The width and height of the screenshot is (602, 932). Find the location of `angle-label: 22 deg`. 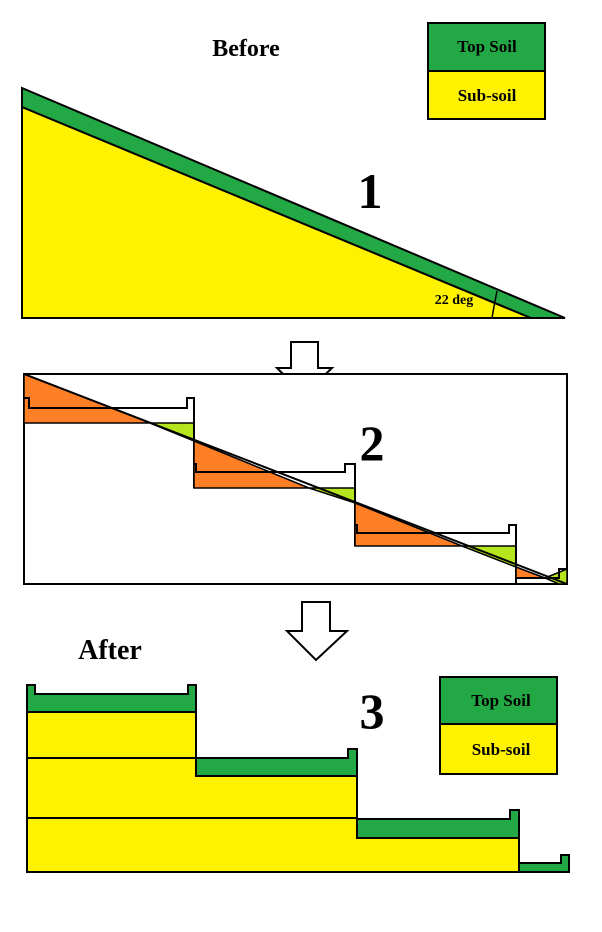

angle-label: 22 deg is located at coordinates (454, 300).